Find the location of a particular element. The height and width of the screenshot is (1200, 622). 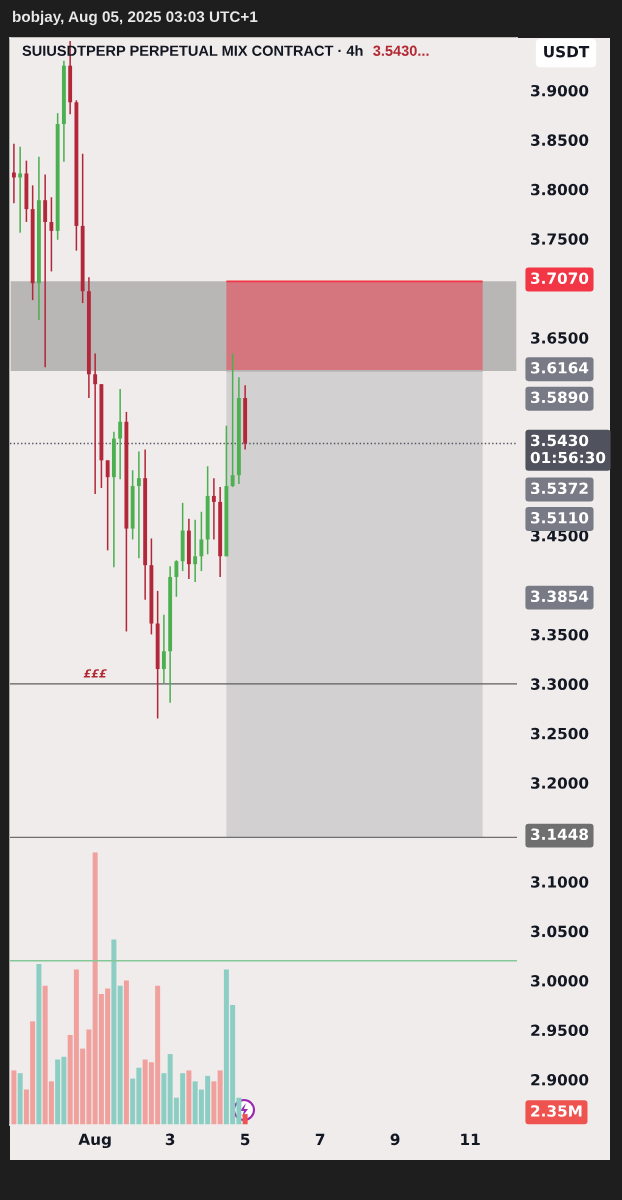

x-tick-label: 11 is located at coordinates (470, 1139).